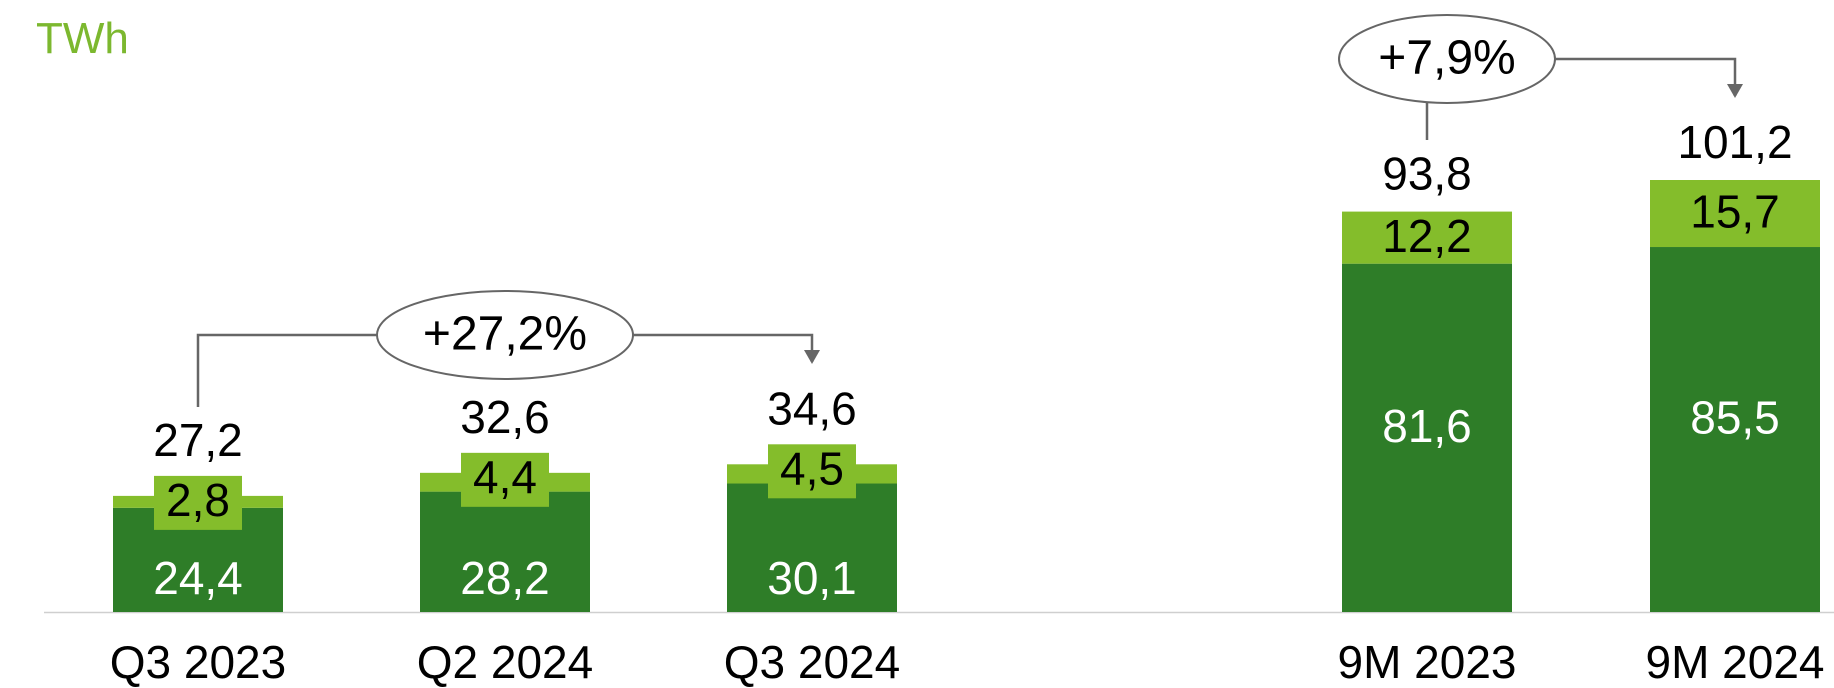 Image resolution: width=1834 pixels, height=688 pixels. I want to click on category-label: Q2 2024, so click(505, 662).